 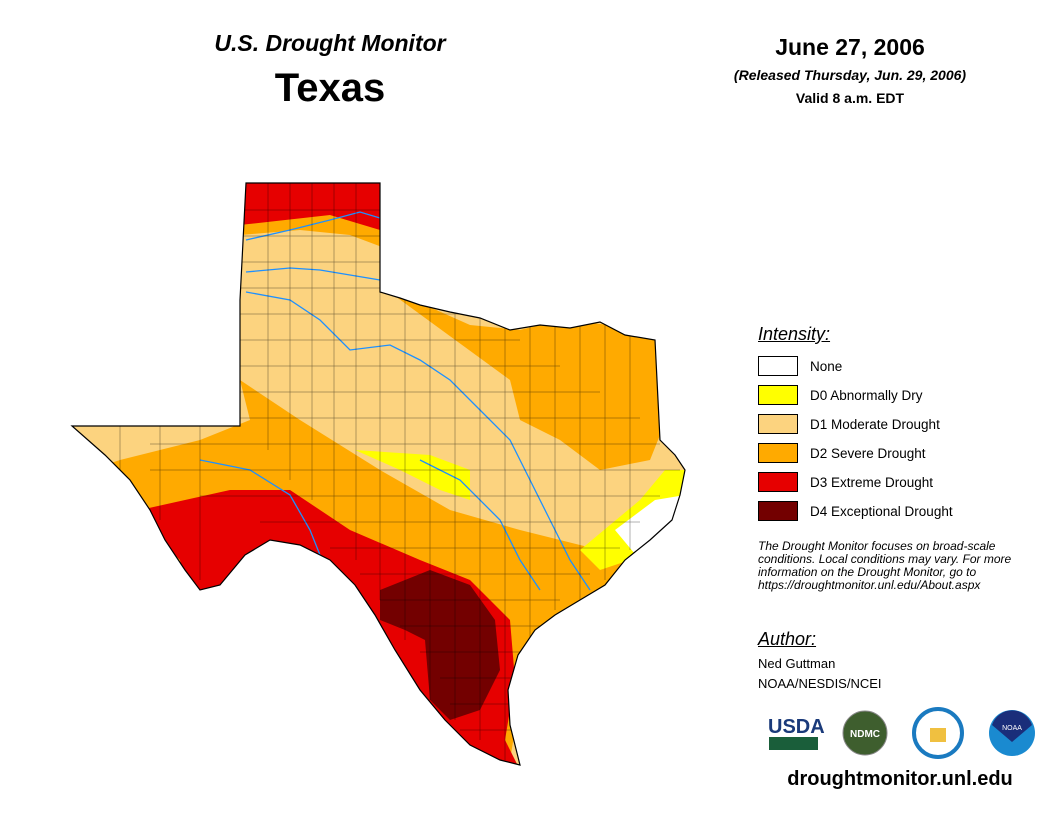 I want to click on legend-item-d2: D2 Severe Drought, so click(x=842, y=453).